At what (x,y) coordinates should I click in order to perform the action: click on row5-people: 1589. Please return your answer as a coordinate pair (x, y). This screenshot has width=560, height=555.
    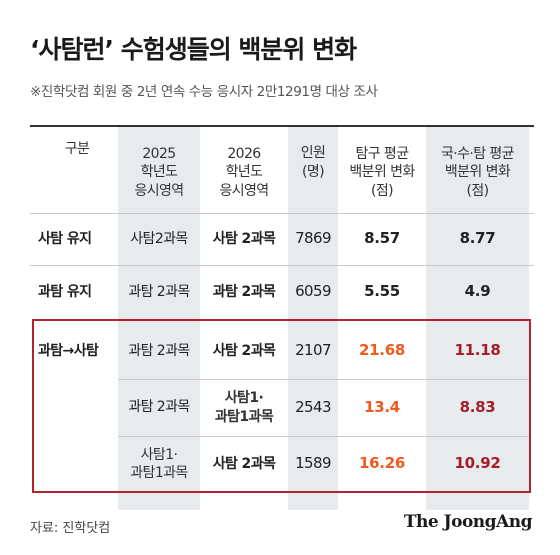
    Looking at the image, I should click on (313, 463).